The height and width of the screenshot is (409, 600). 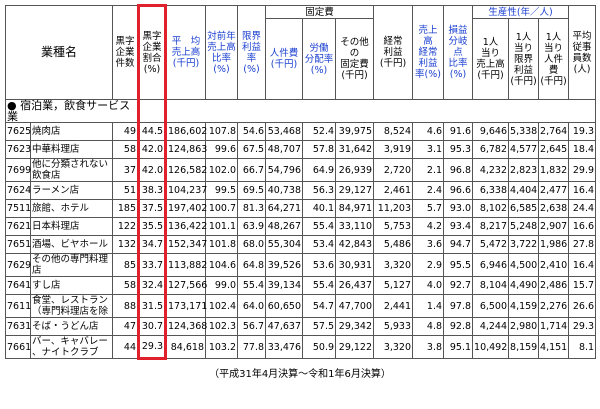 I want to click on cell-value: 6,946, so click(x=491, y=265).